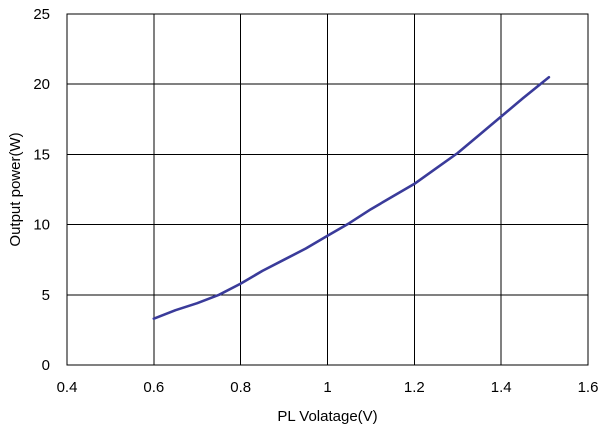 The width and height of the screenshot is (603, 430). I want to click on y-tick-label: 0, so click(46, 365).